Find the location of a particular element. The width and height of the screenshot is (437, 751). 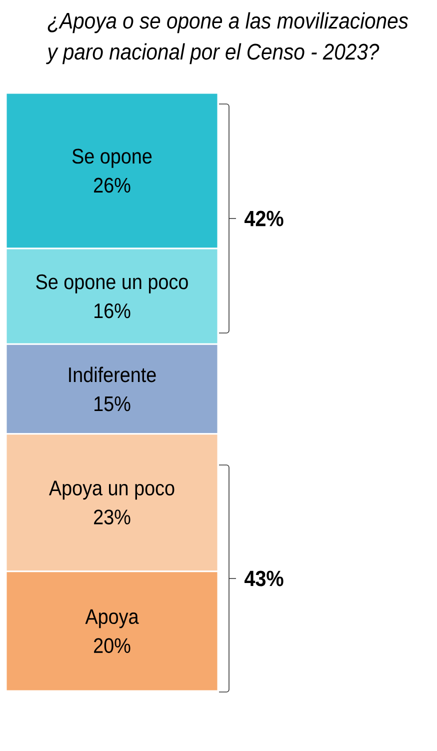

data-label: 23% is located at coordinates (112, 517).